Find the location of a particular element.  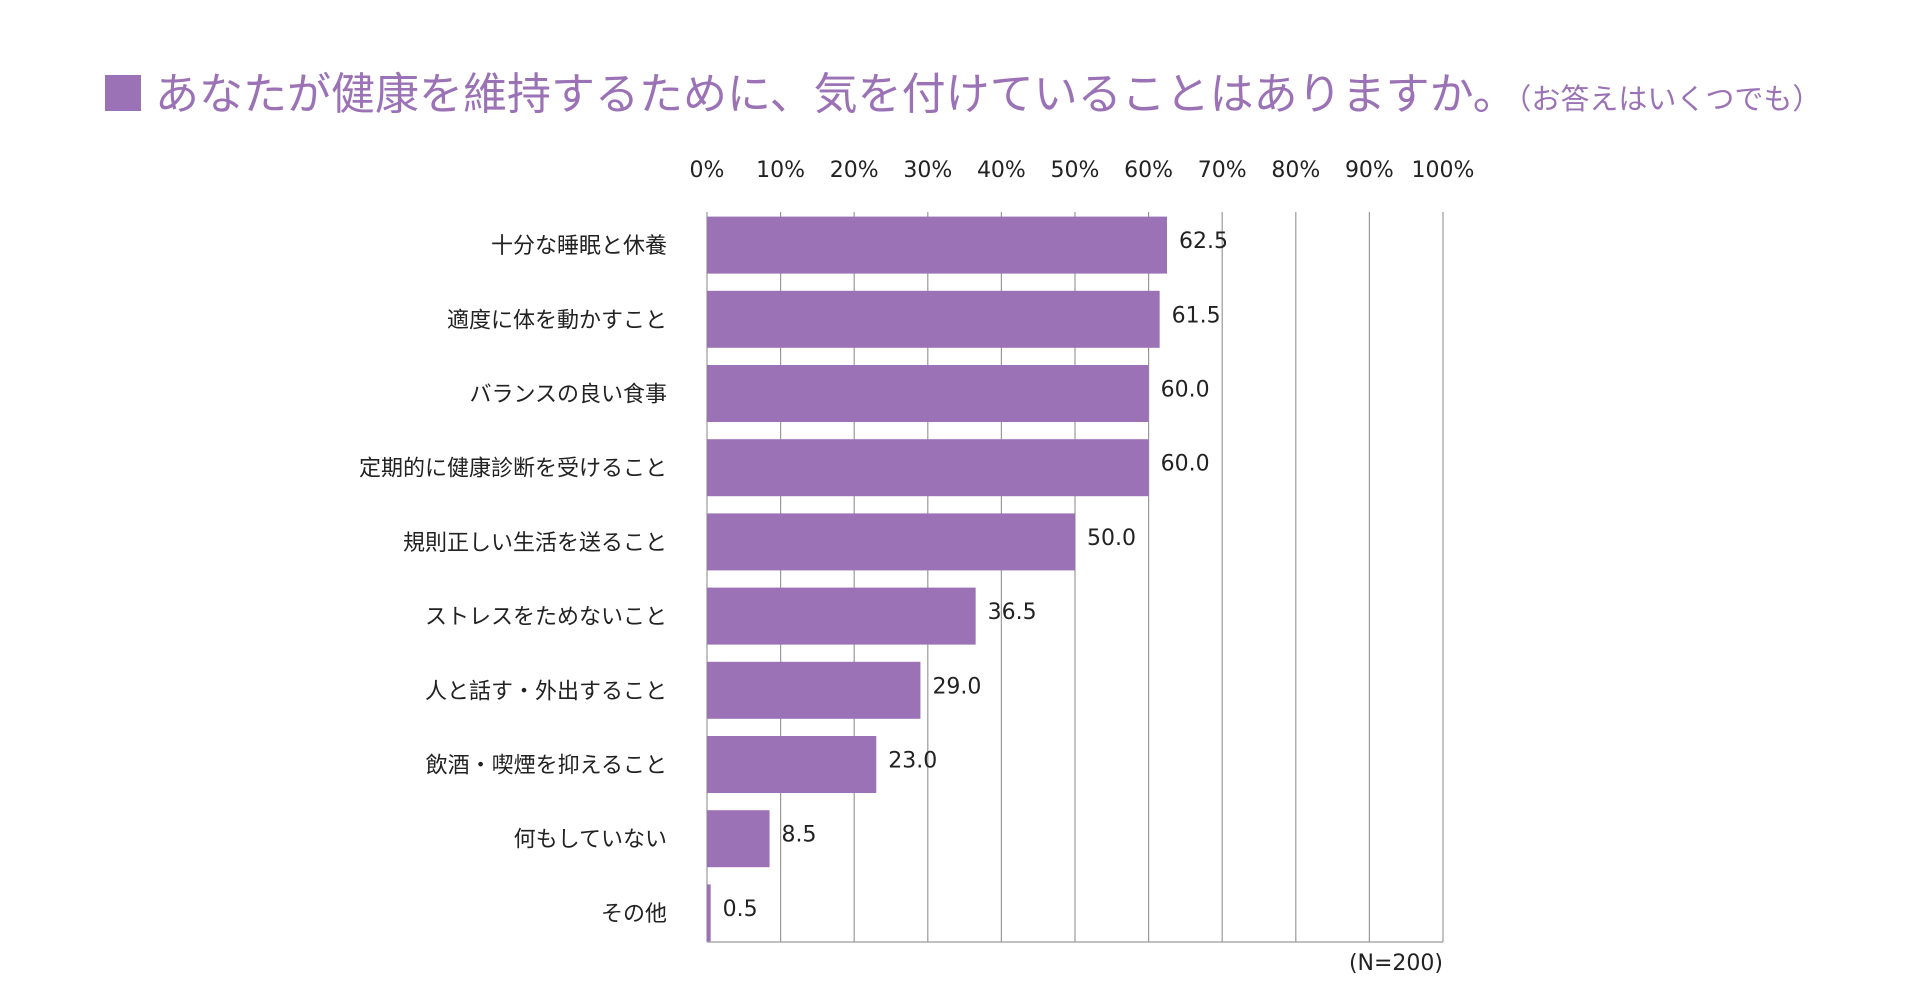

category-label: 人と話す・外出すること is located at coordinates (546, 691).